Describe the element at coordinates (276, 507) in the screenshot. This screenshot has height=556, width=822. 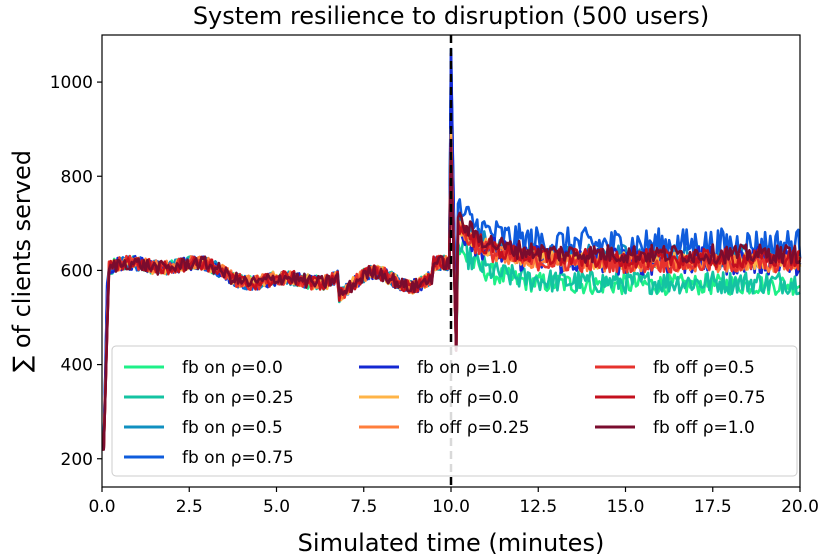
I see `x-tick-label: 5.0` at that location.